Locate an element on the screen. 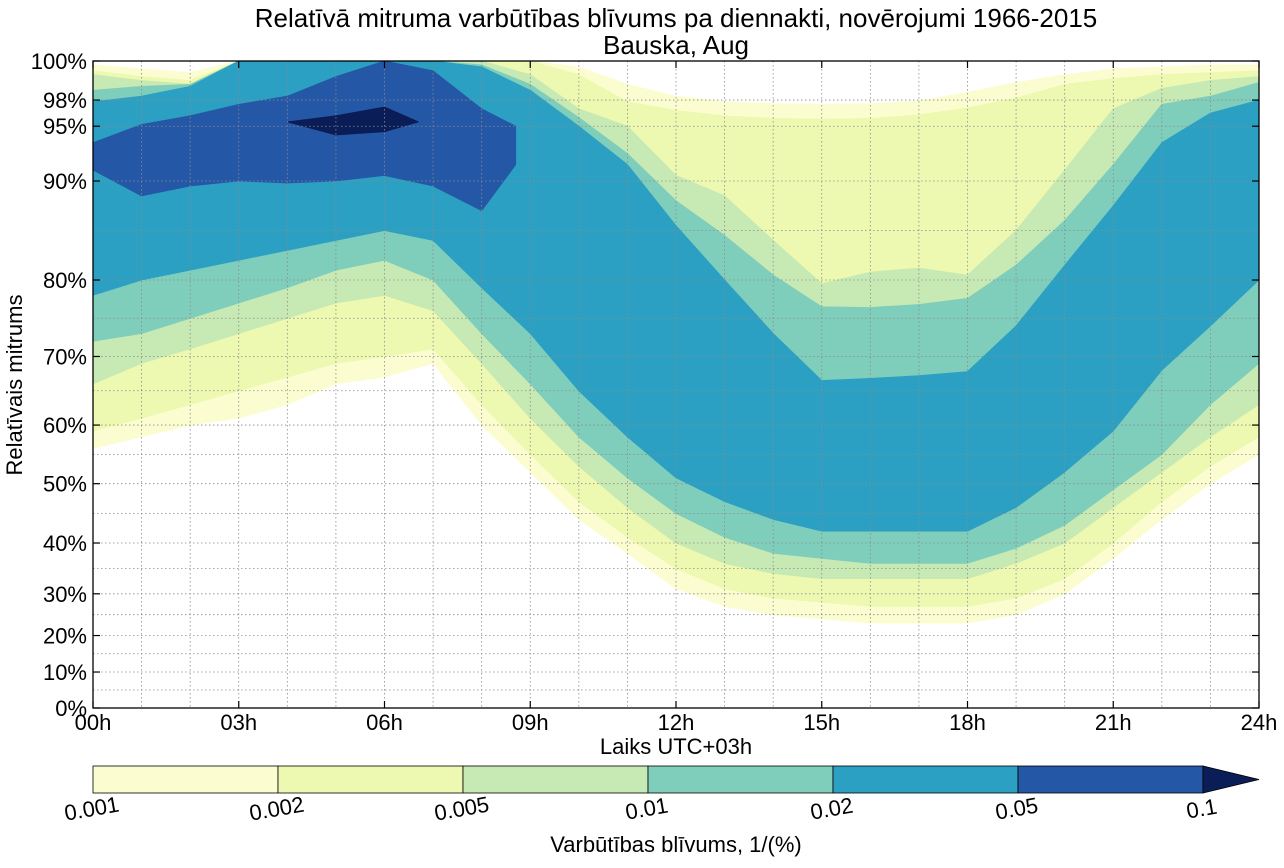 This screenshot has height=868, width=1284. y-tick-label: 40% is located at coordinates (65, 543).